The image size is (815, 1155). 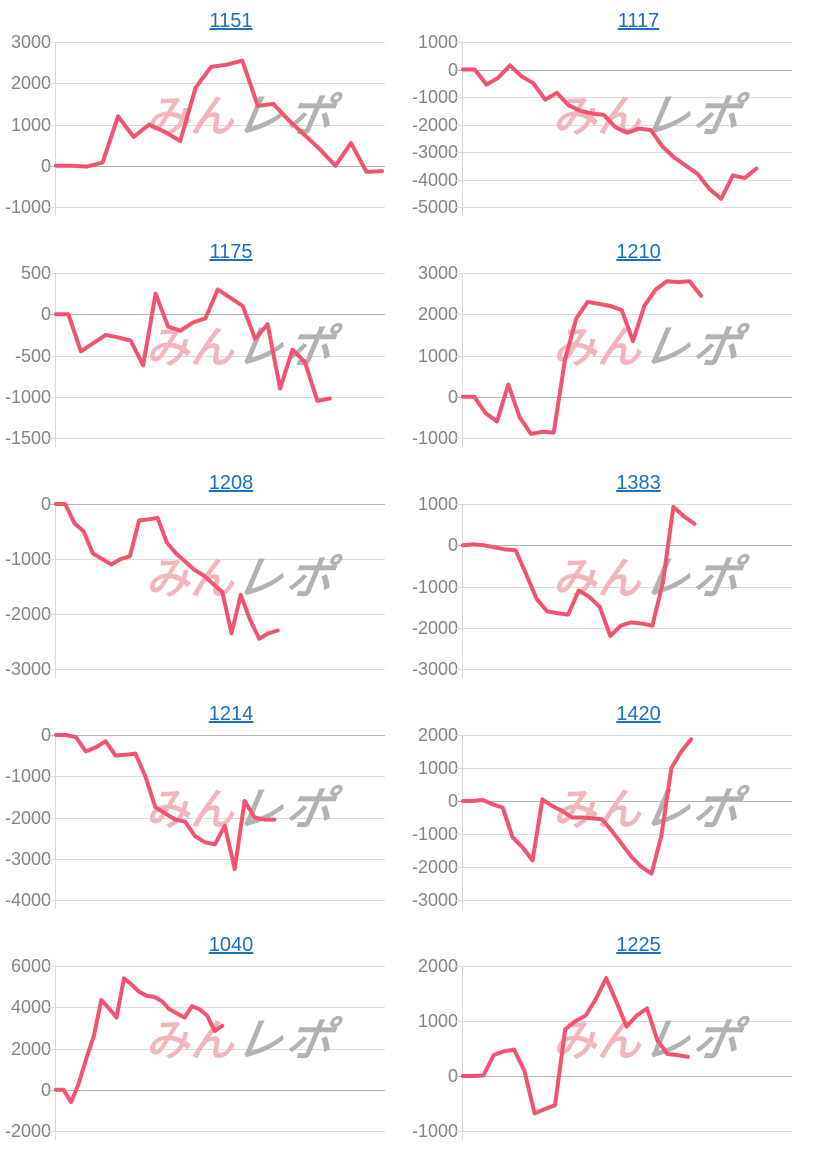 What do you see at coordinates (638, 251) in the screenshot?
I see `chart-title-link: 1210` at bounding box center [638, 251].